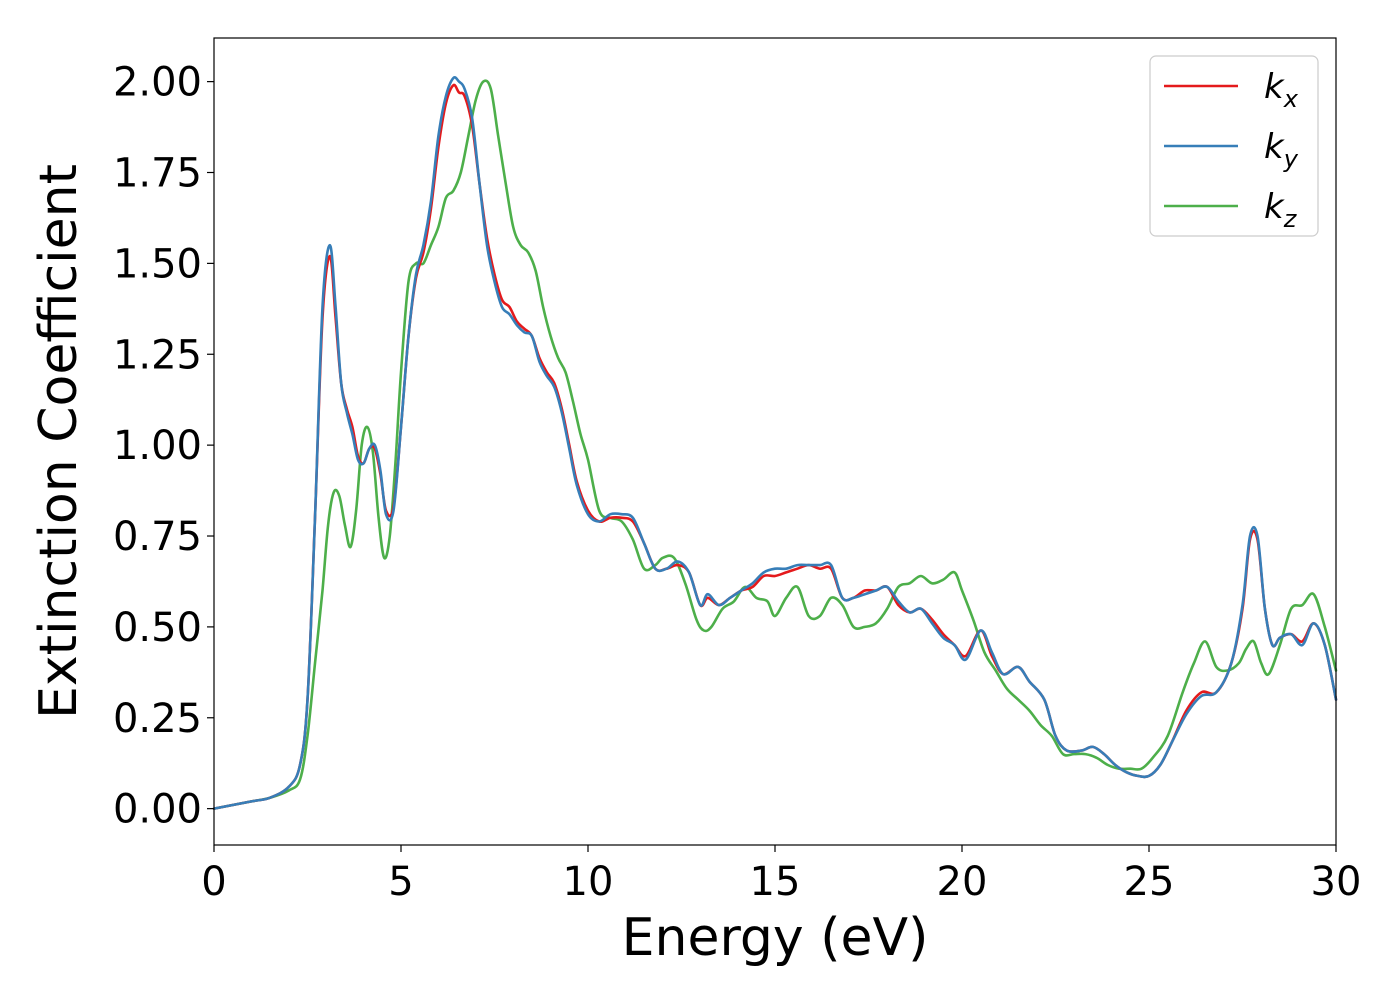  I want to click on x-axis-label: Energy (eV), so click(775, 938).